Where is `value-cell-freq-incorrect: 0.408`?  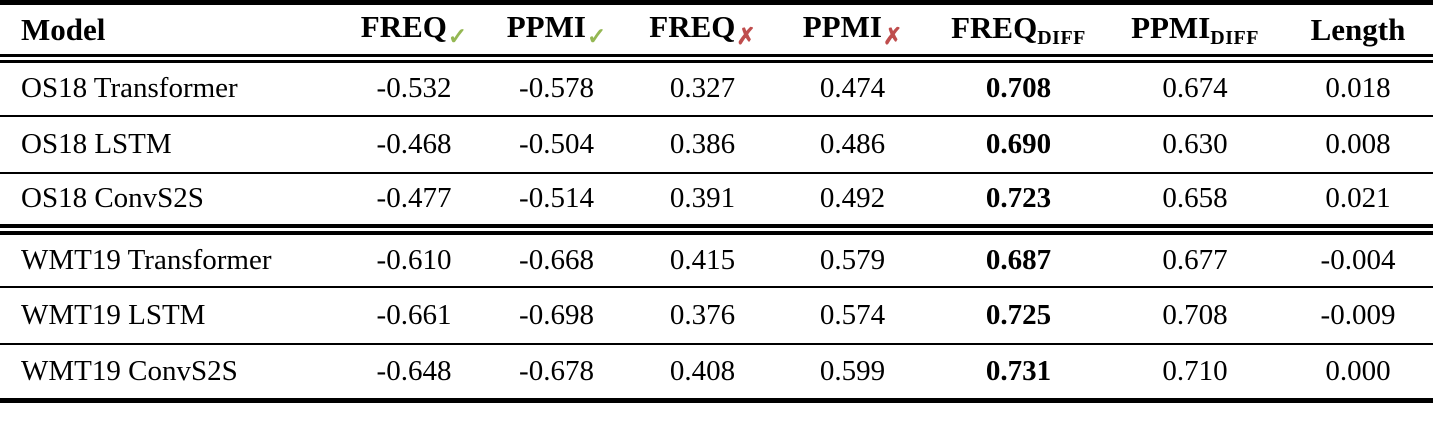
value-cell-freq-incorrect: 0.408 is located at coordinates (702, 370).